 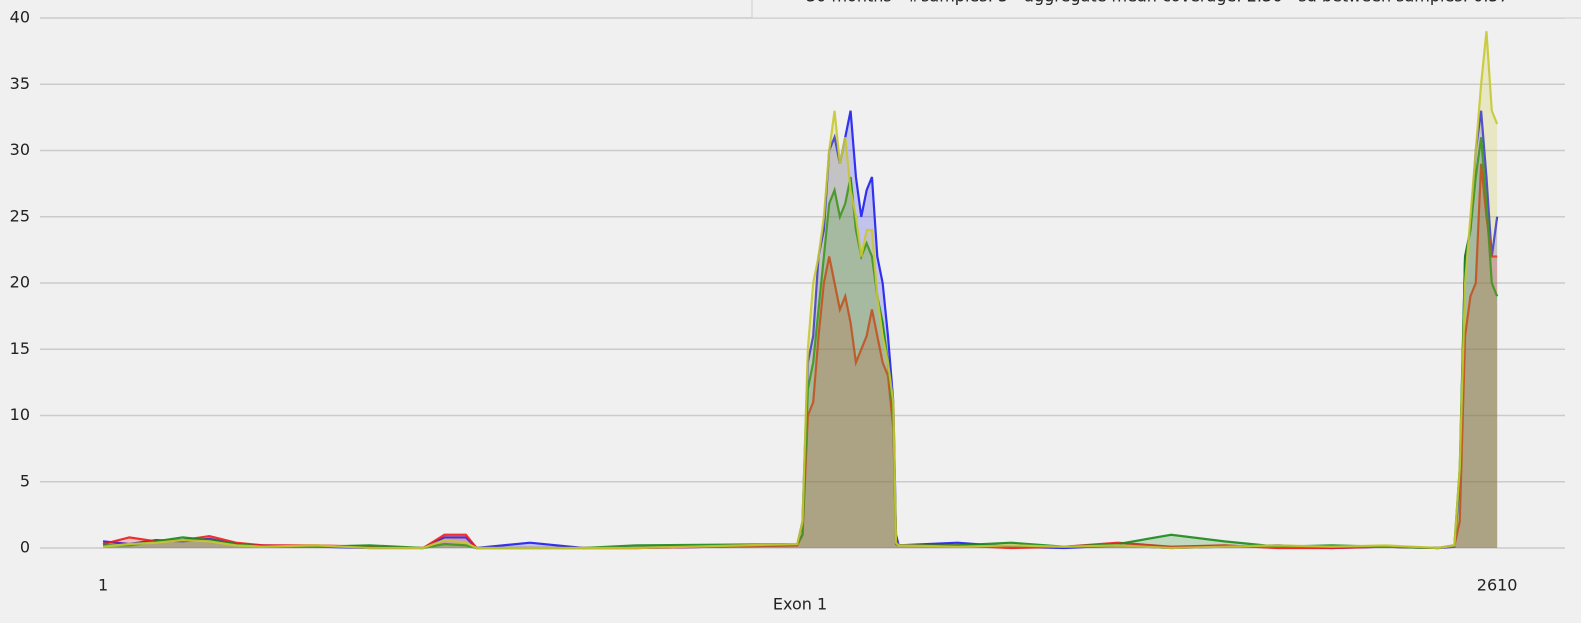 What do you see at coordinates (20, 414) in the screenshot?
I see `y-tick-label: 10` at bounding box center [20, 414].